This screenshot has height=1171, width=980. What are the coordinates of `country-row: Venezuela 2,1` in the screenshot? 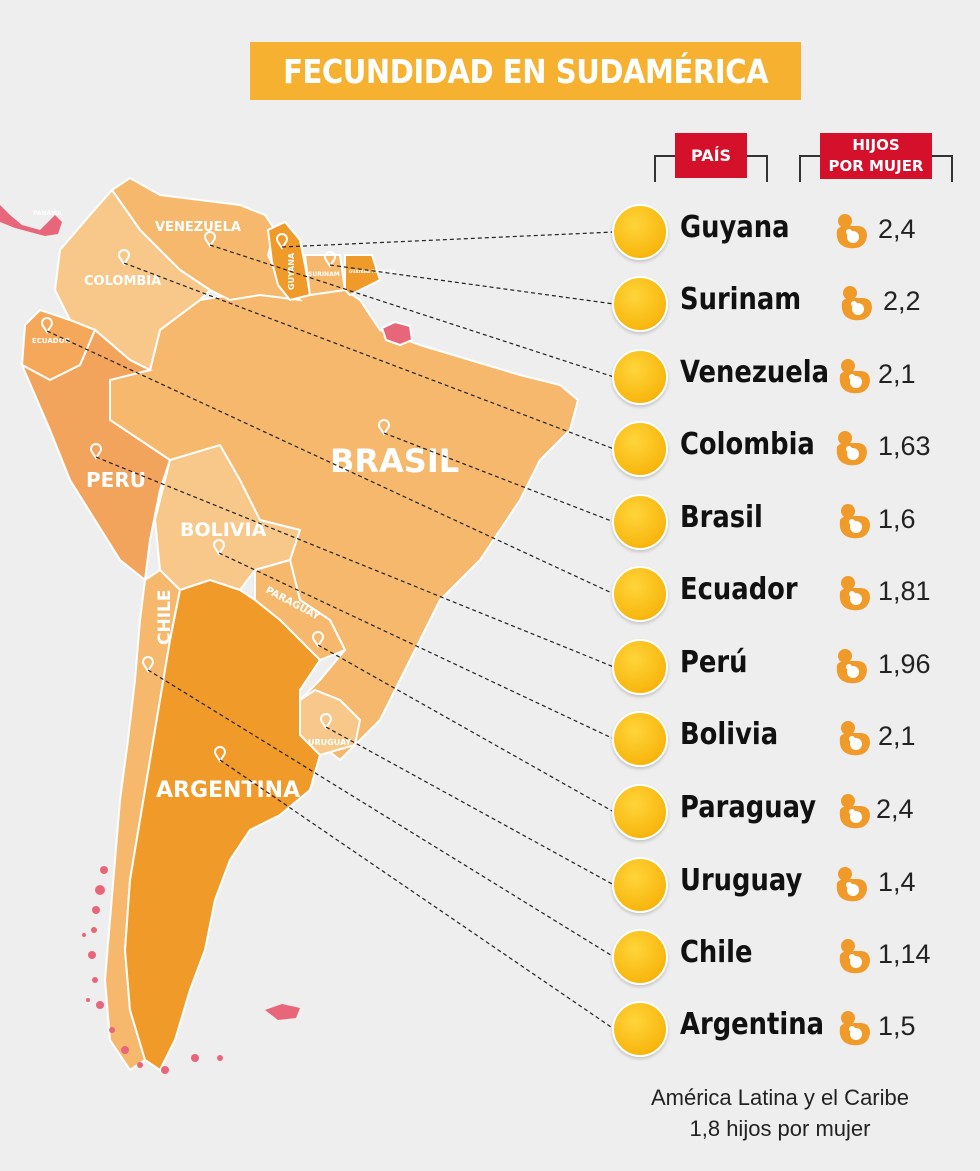 It's located at (792, 379).